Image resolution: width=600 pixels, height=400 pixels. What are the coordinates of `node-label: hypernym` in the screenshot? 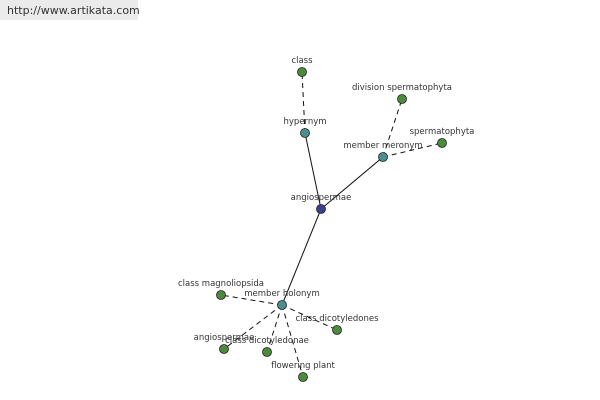 It's located at (304, 122).